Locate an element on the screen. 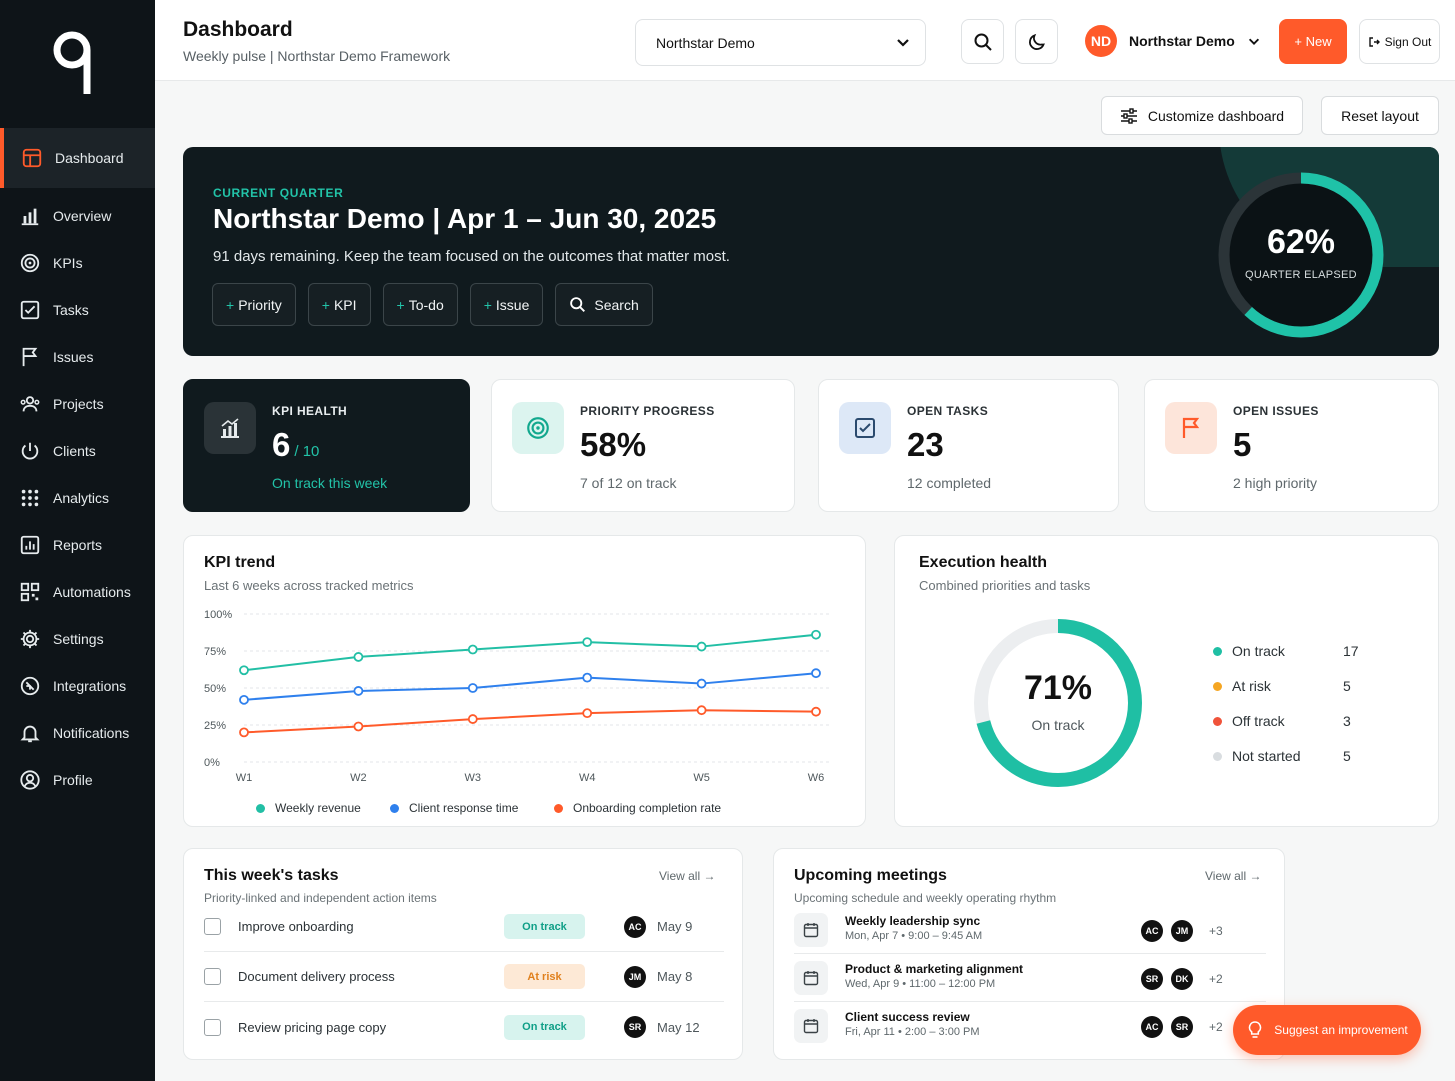 The width and height of the screenshot is (1455, 1081). search-icon is located at coordinates (983, 42).